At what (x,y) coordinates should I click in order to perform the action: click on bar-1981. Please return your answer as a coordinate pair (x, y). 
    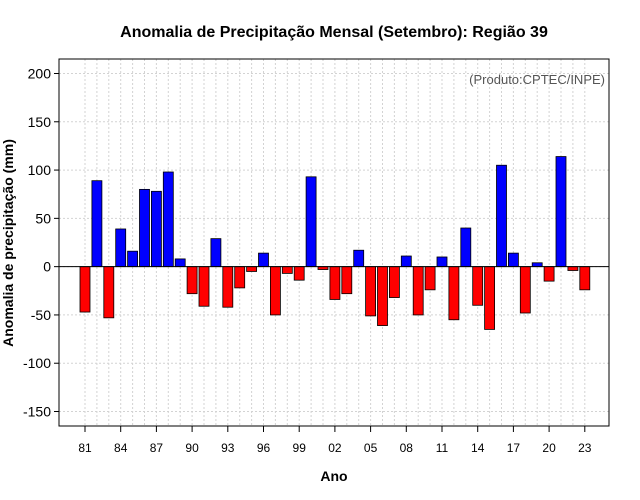
    Looking at the image, I should click on (85, 289).